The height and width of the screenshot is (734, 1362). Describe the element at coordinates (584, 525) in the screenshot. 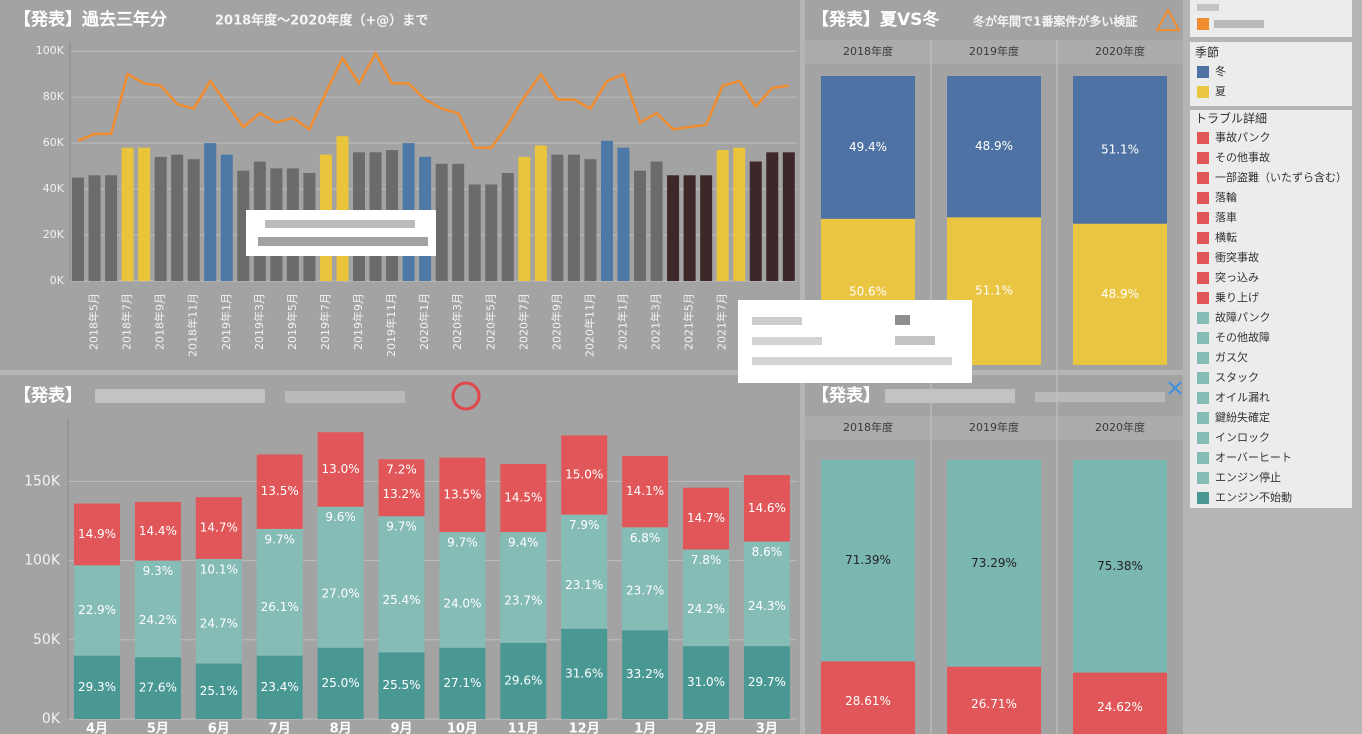

I see `data-label: 7.9%` at that location.